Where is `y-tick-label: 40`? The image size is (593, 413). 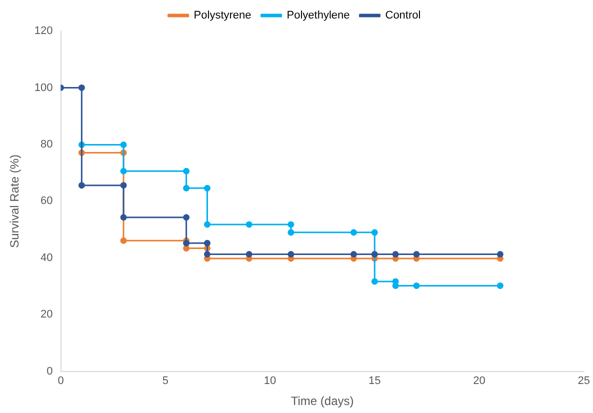 y-tick-label: 40 is located at coordinates (46, 258).